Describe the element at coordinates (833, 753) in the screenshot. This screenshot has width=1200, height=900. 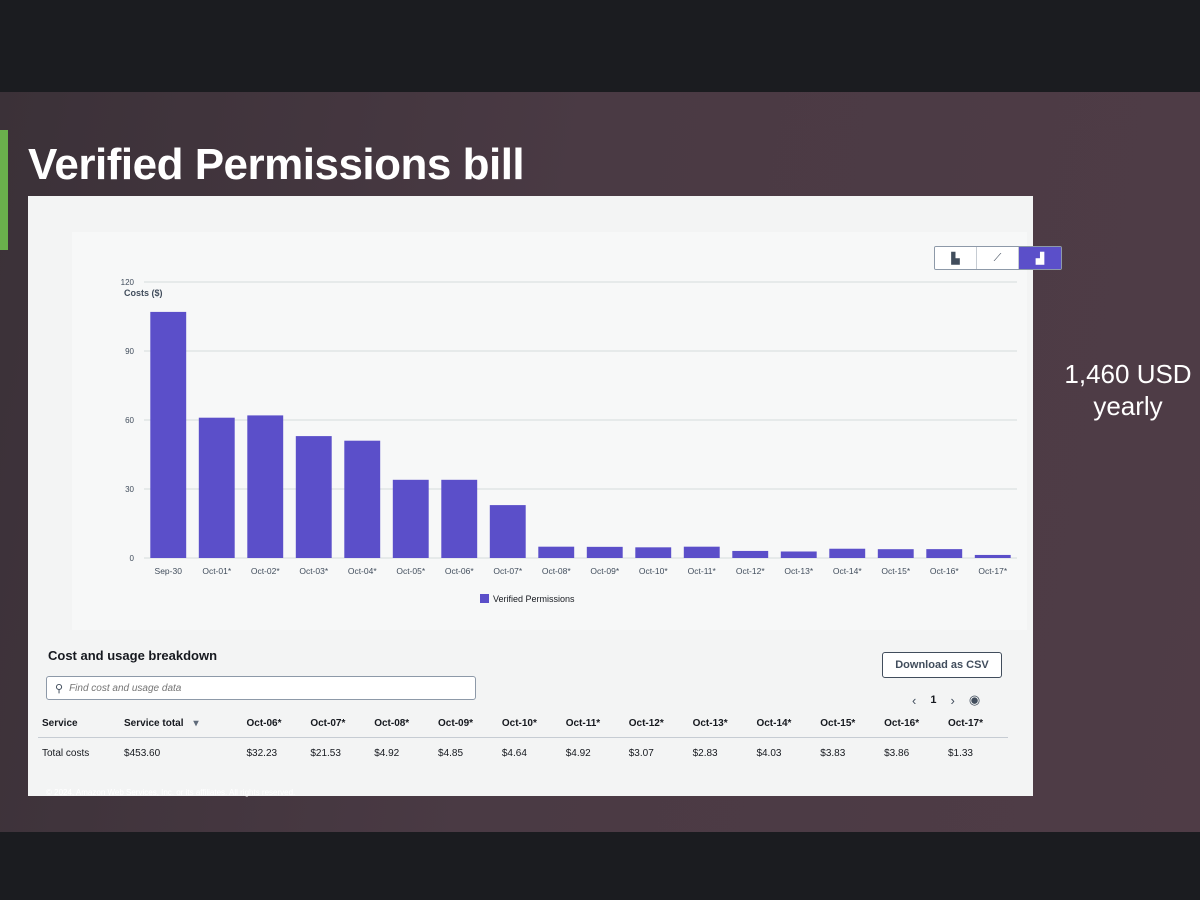
I see `table-cell: $3.83` at that location.